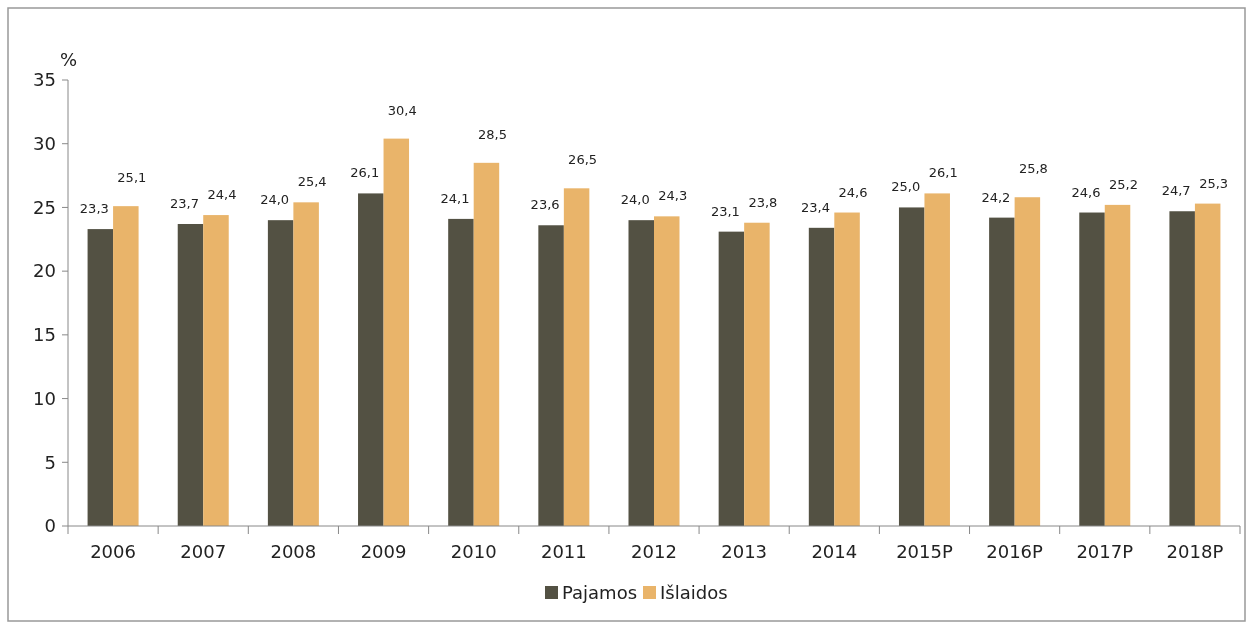 The height and width of the screenshot is (623, 1247). Describe the element at coordinates (1123, 184) in the screenshot. I see `data-label: 25,2` at that location.